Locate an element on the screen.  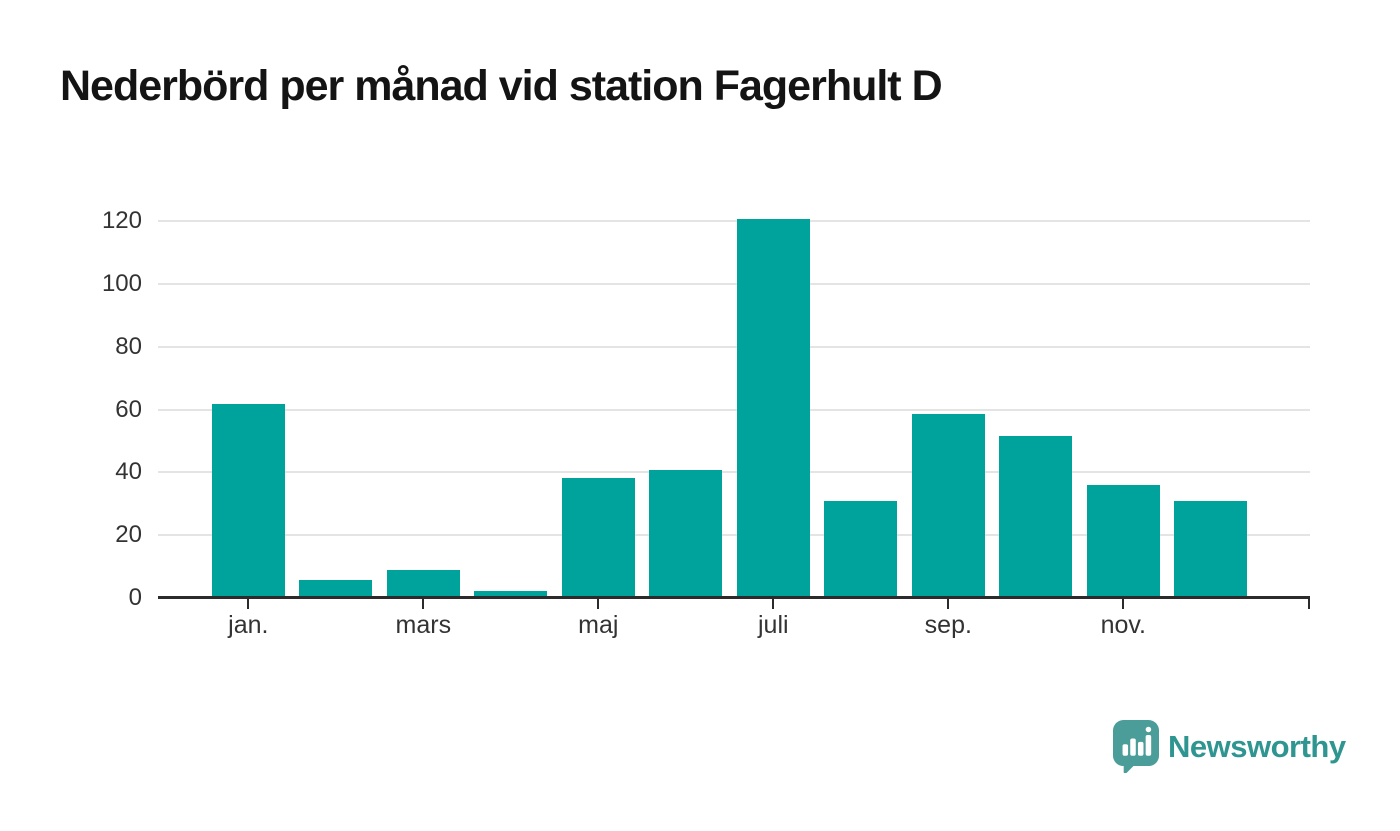
x-tick-label-jan.: jan. is located at coordinates (248, 625).